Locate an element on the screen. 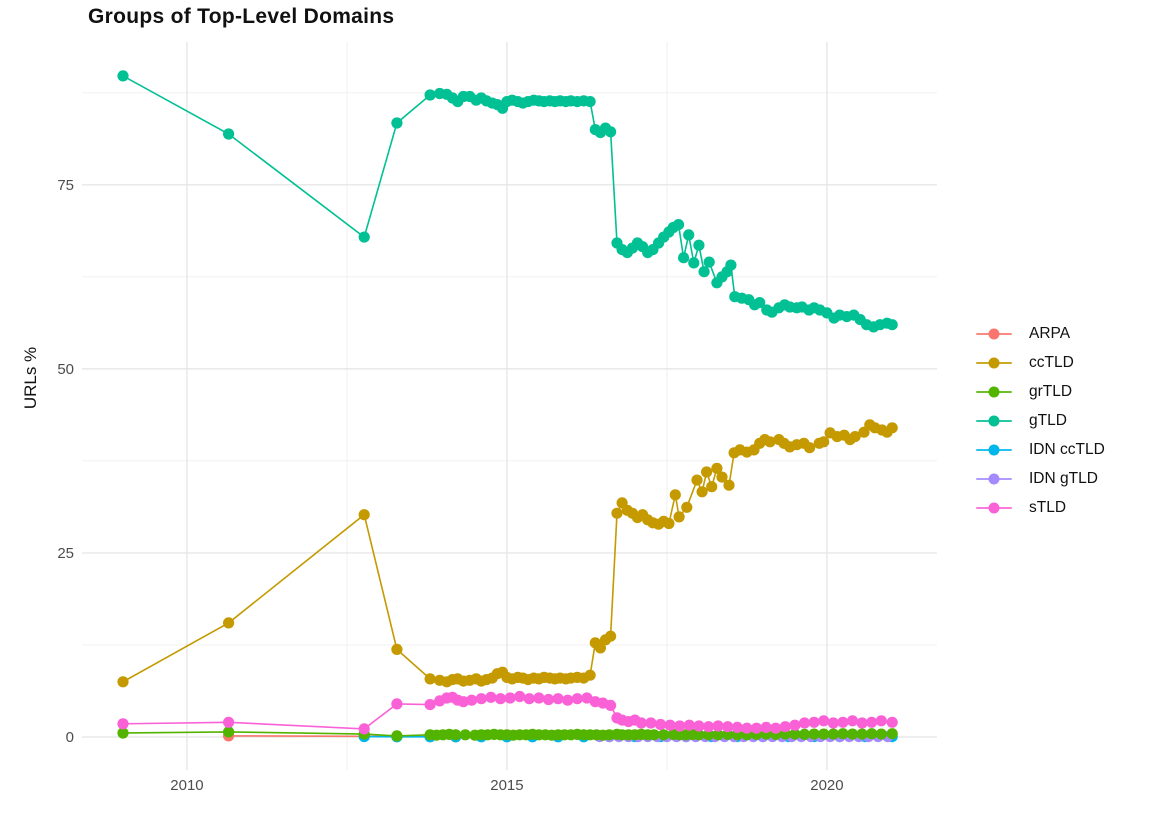  legend-item-arpa: ARPA is located at coordinates (1040, 333).